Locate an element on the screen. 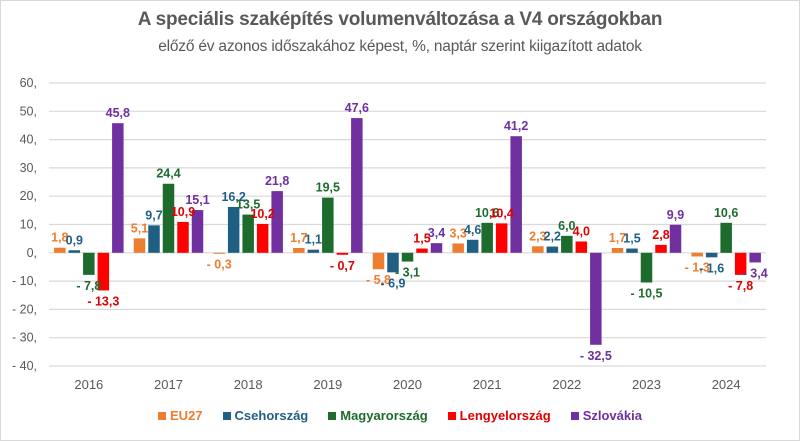 The image size is (800, 441). y-tick-label: - 10, is located at coordinates (24, 281).